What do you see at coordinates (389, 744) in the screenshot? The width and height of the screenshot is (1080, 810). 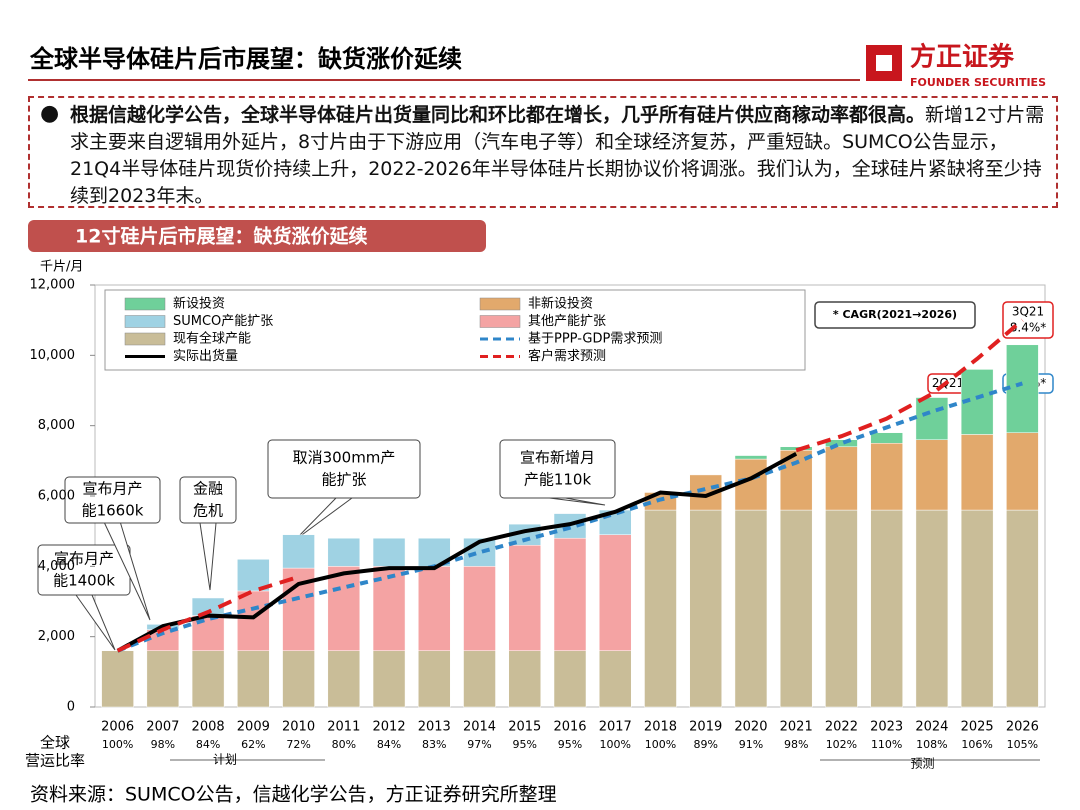 I see `utilization-label: 84%` at bounding box center [389, 744].